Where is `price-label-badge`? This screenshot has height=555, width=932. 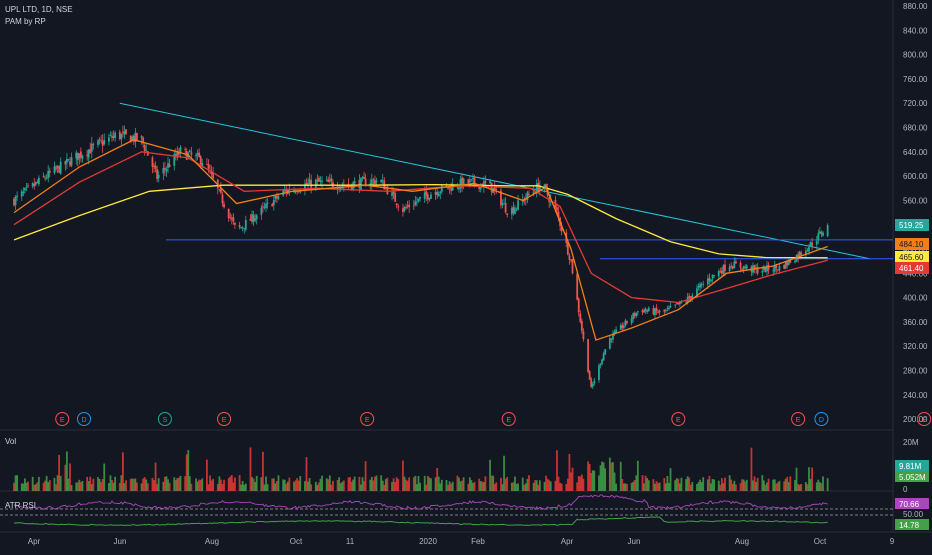
price-label-badge is located at coordinates (912, 268).